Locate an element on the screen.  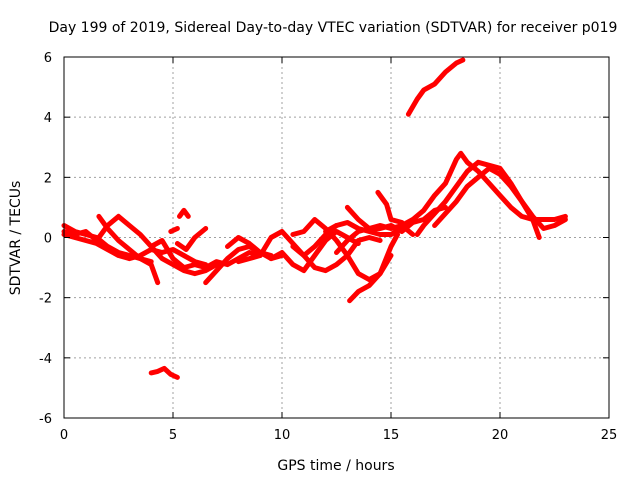
x-tick-label: 0 is located at coordinates (64, 435).